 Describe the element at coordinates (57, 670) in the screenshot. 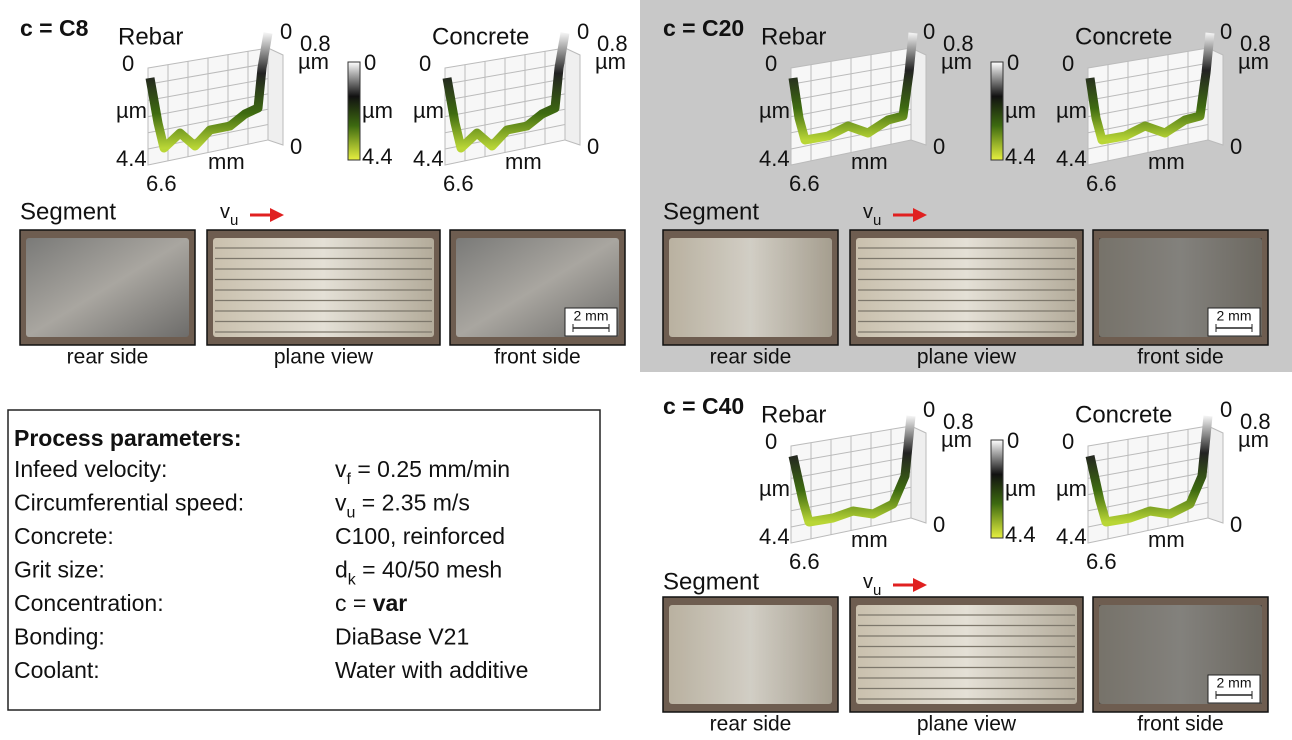

I see `parameter-label: Coolant:` at that location.